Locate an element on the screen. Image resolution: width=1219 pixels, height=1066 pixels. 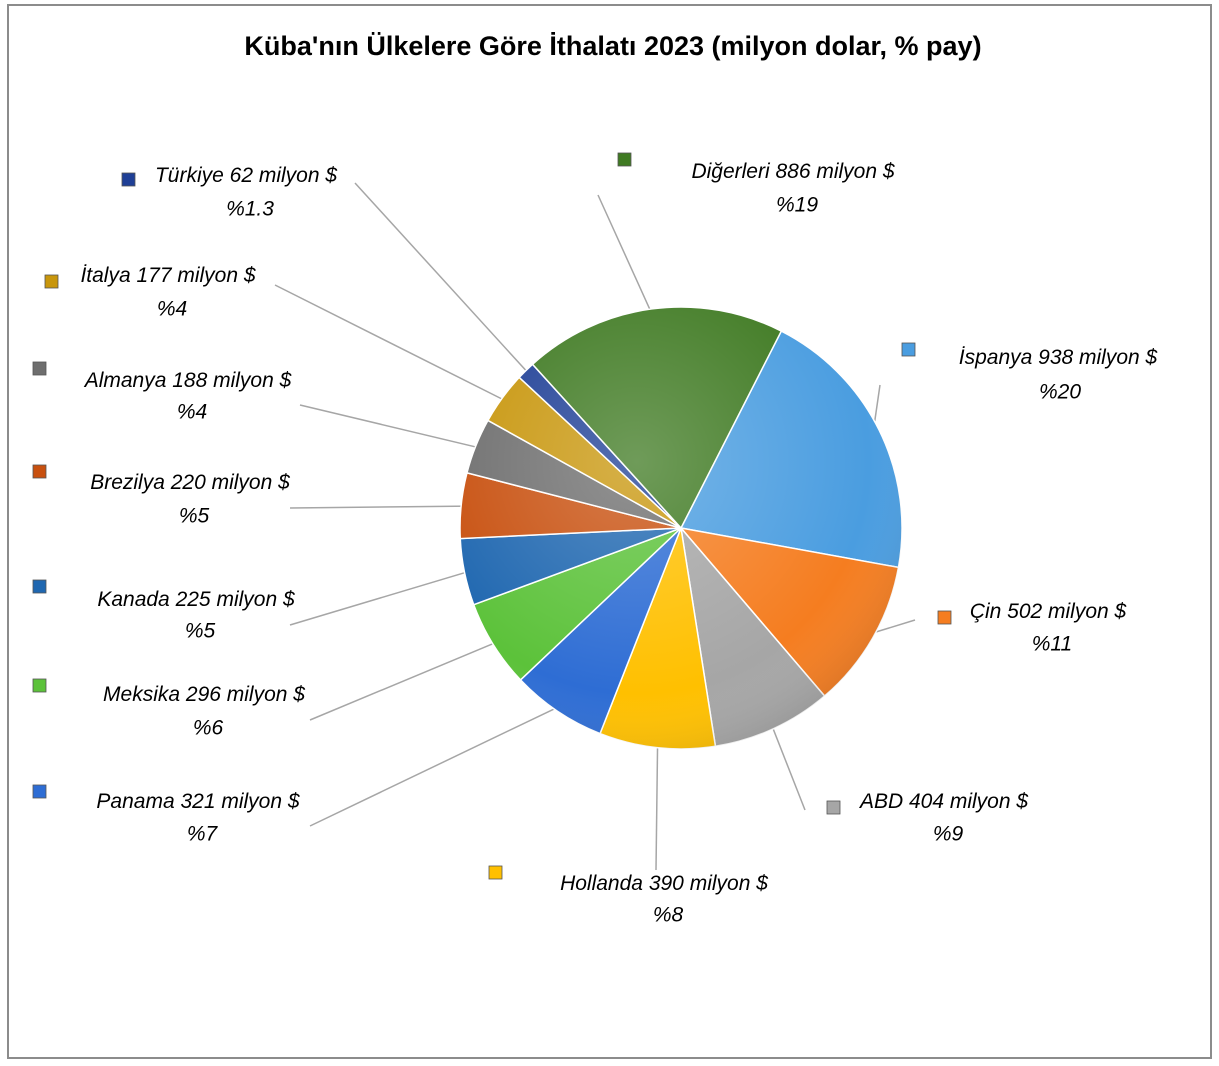
value-label: 225 milyon $ is located at coordinates (235, 599).